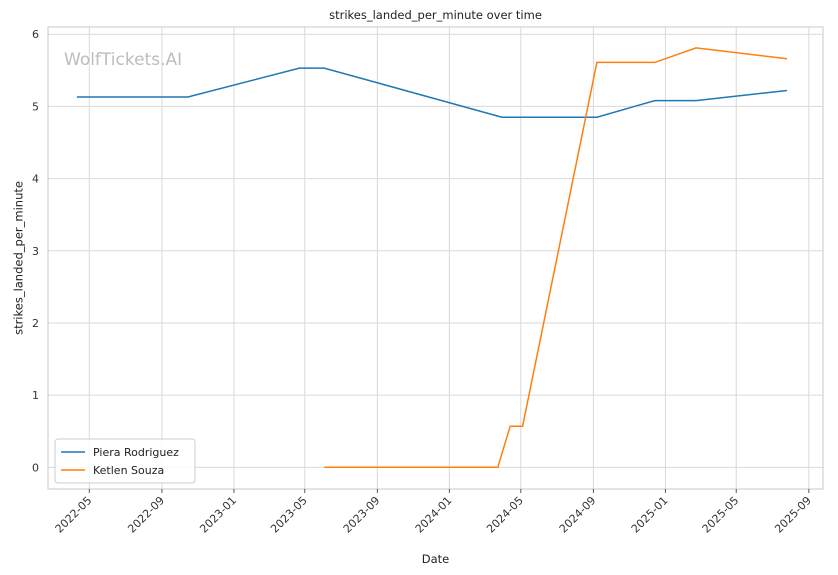 This screenshot has height=575, width=838. I want to click on y-tick-label: 0, so click(35, 467).